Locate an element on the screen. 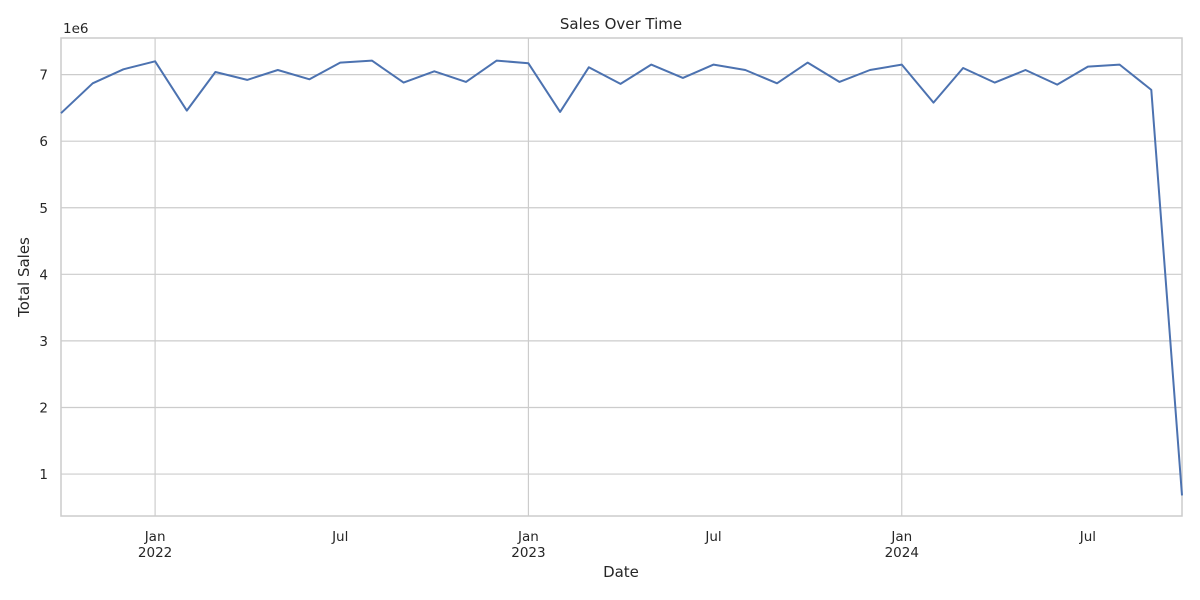  y-tick-label: 4 is located at coordinates (43, 275).